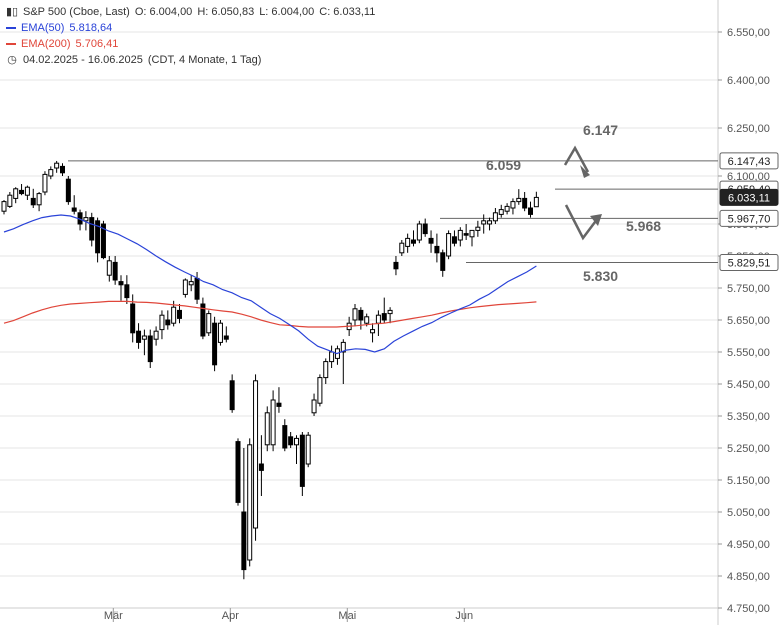 This screenshot has height=625, width=780. What do you see at coordinates (503, 165) in the screenshot?
I see `level-label: 6.059` at bounding box center [503, 165].